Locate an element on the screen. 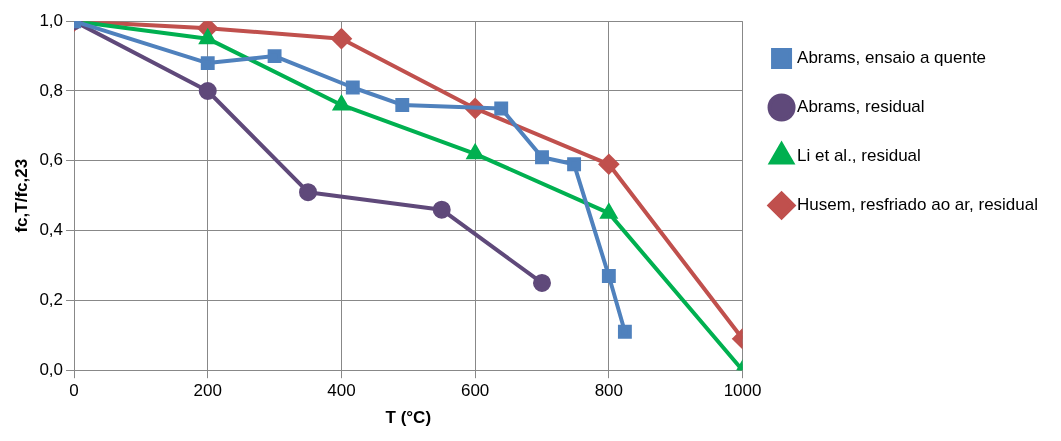  x-tick-label: 600 is located at coordinates (475, 391).